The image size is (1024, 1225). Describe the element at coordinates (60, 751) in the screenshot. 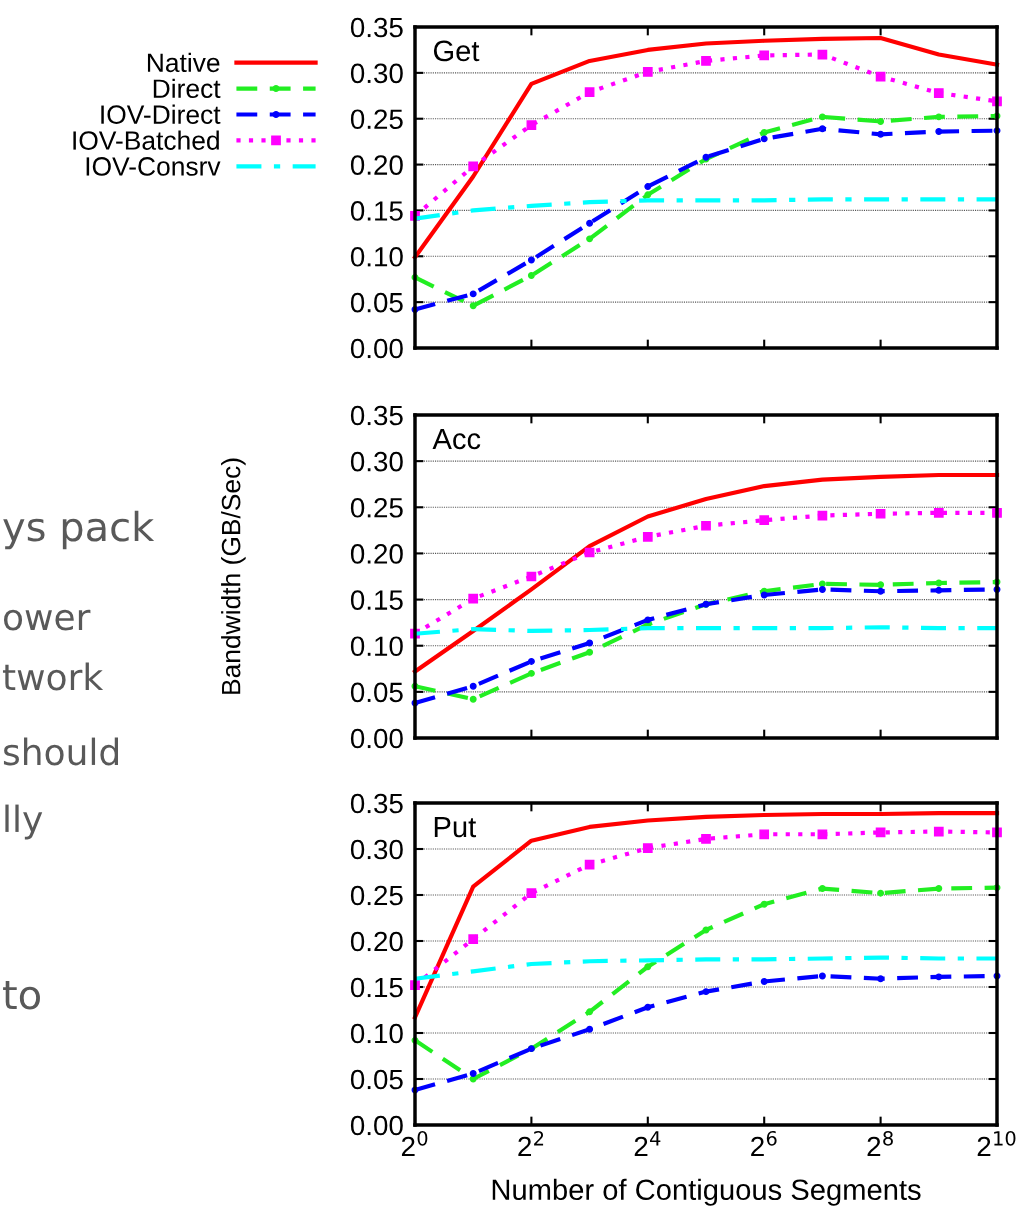

I see `text: should` at that location.